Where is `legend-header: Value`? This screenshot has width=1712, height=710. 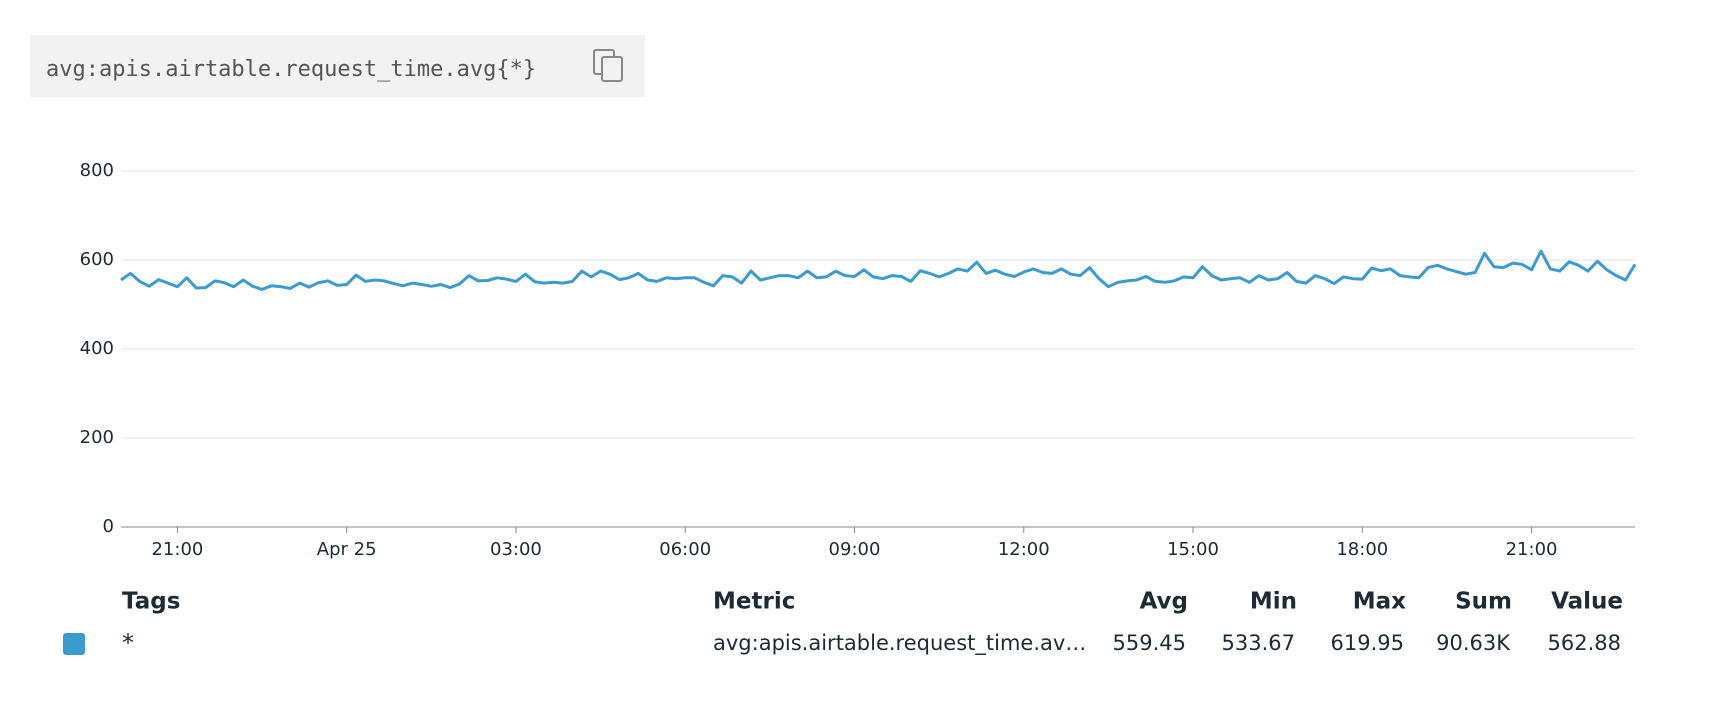
legend-header: Value is located at coordinates (1587, 602).